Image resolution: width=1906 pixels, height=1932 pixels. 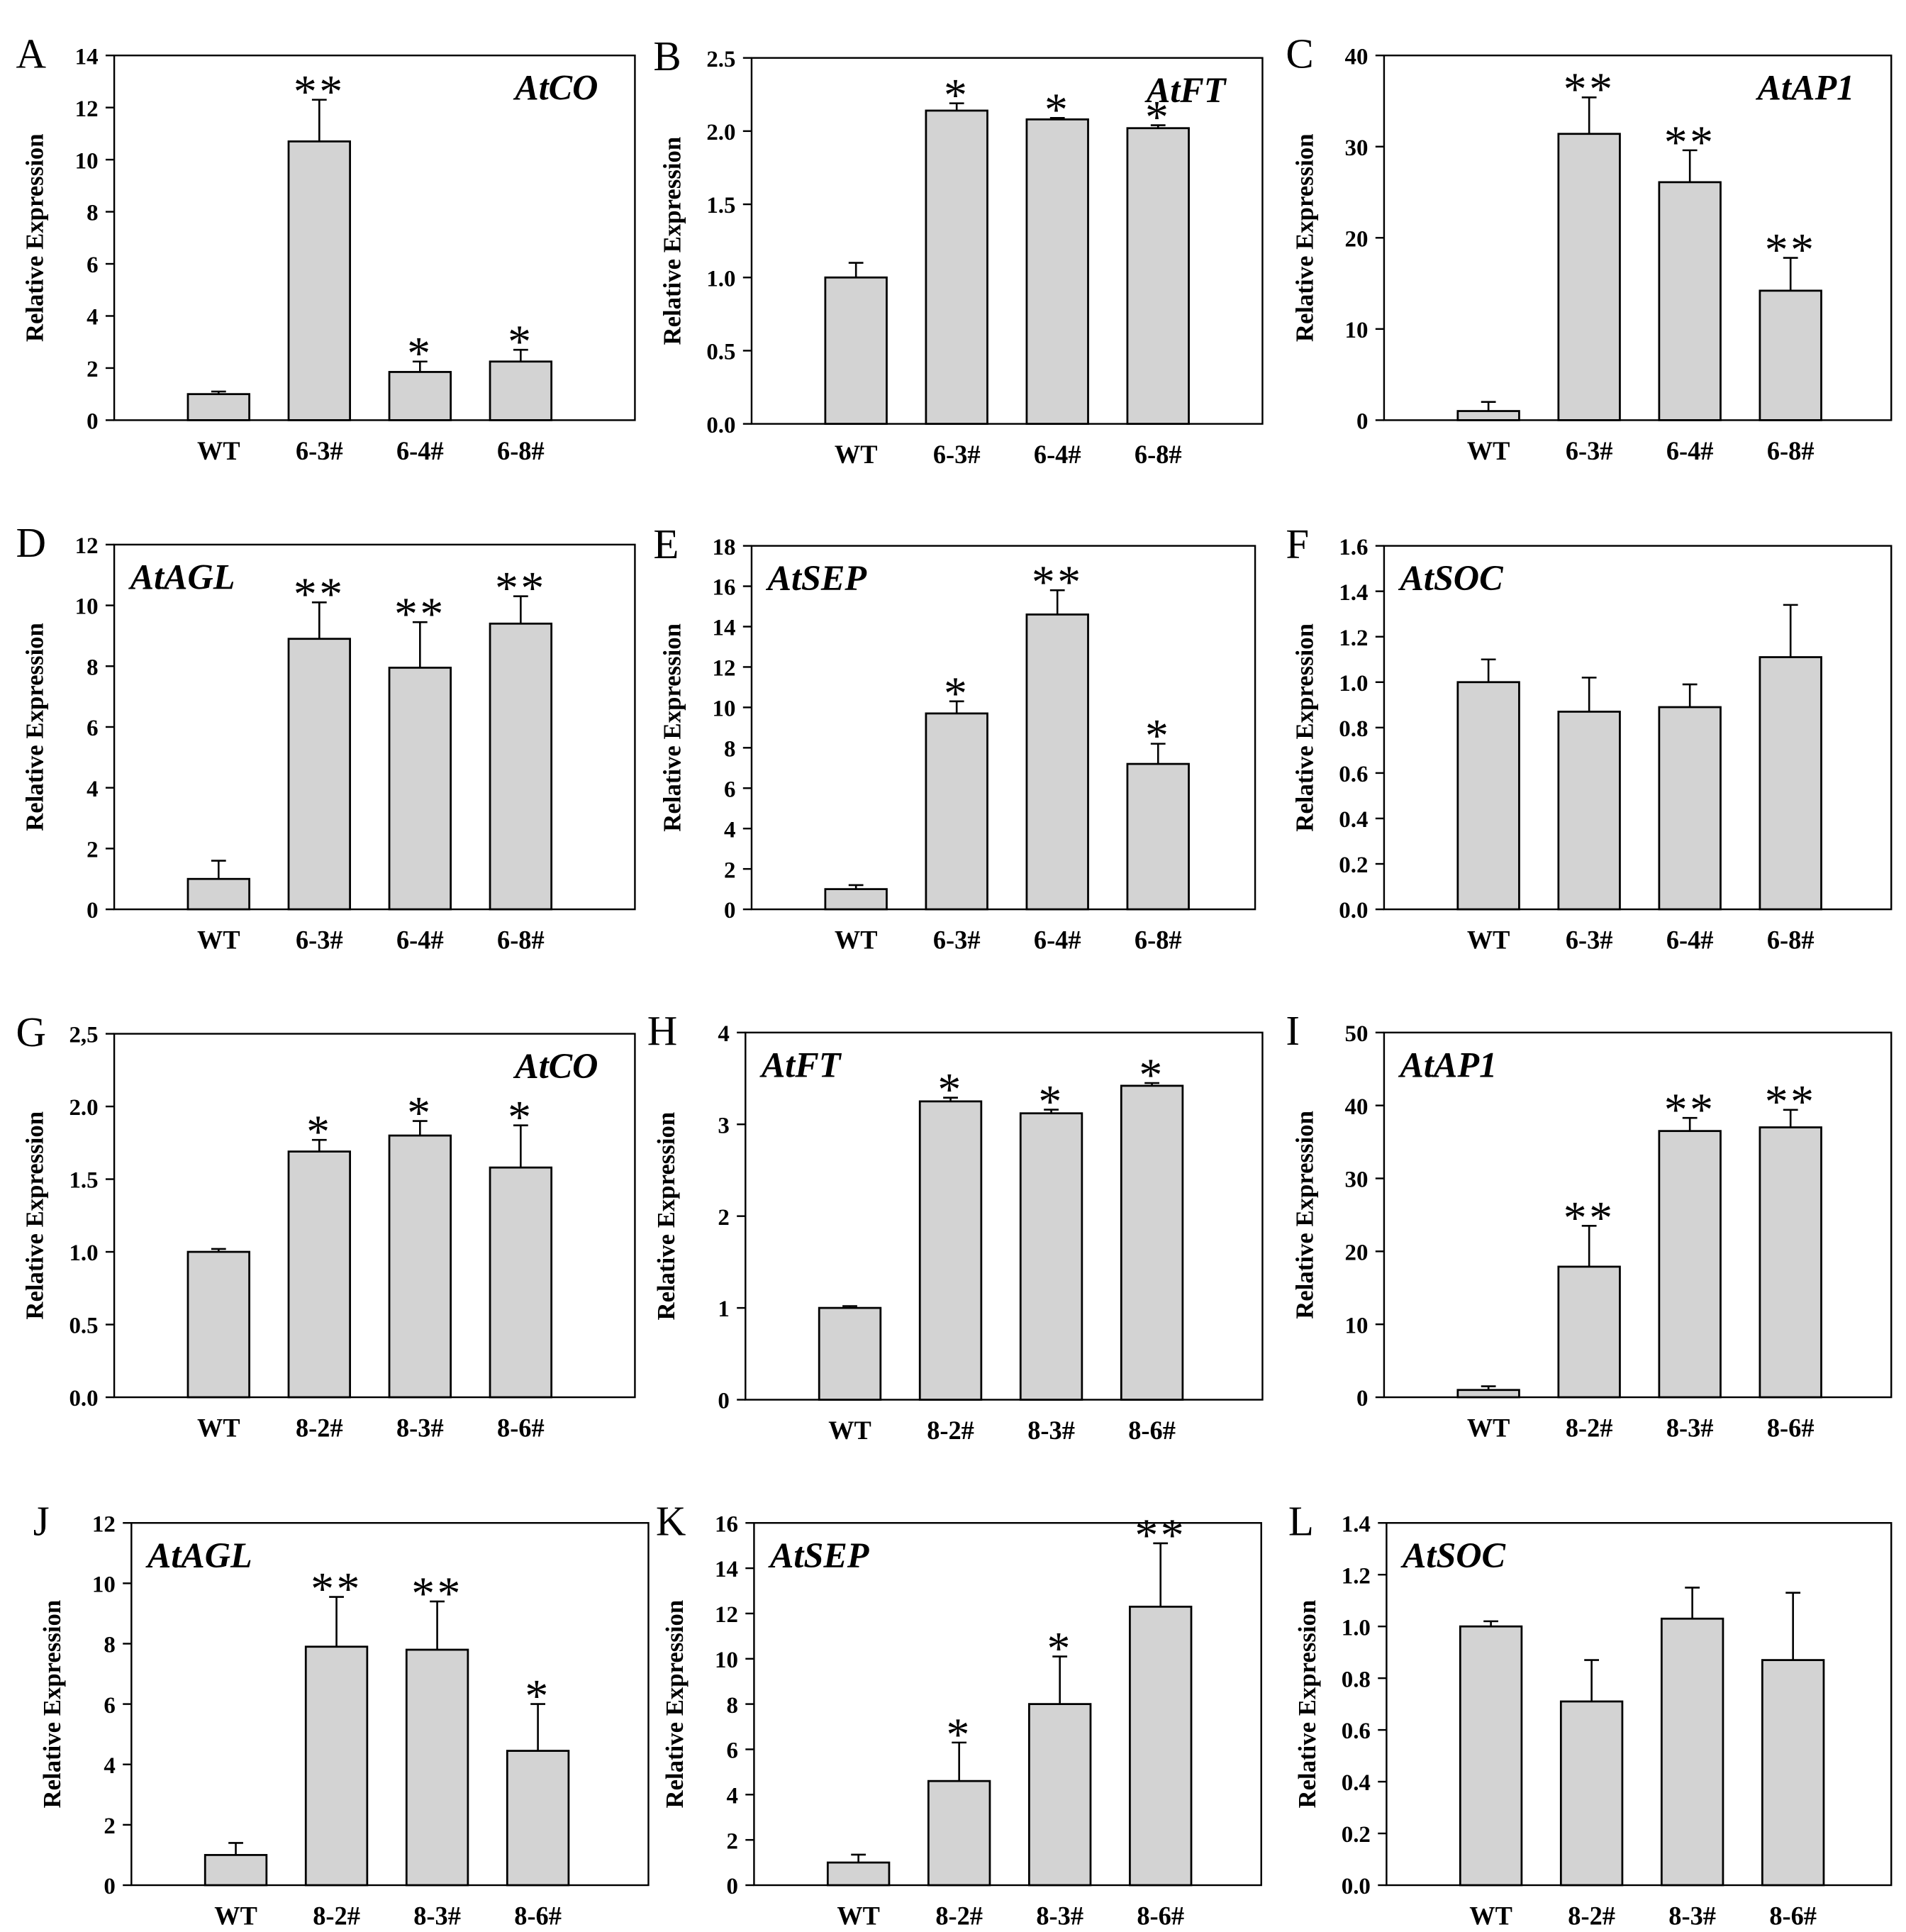 I want to click on y-tick-label: 0.4, so click(x=1356, y=1783).